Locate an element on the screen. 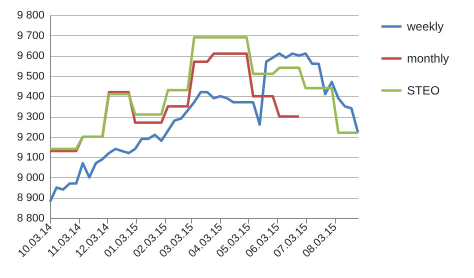  y-tick-label: 9 400 is located at coordinates (30, 96).